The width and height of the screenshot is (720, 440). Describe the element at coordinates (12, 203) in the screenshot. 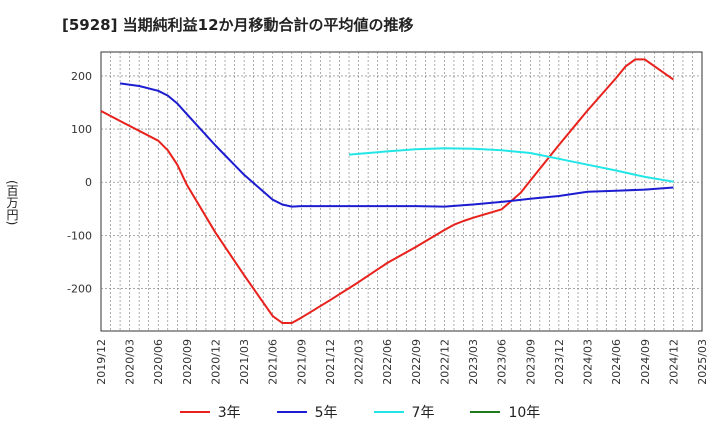

I see `y-axis-label: (百万円)` at that location.